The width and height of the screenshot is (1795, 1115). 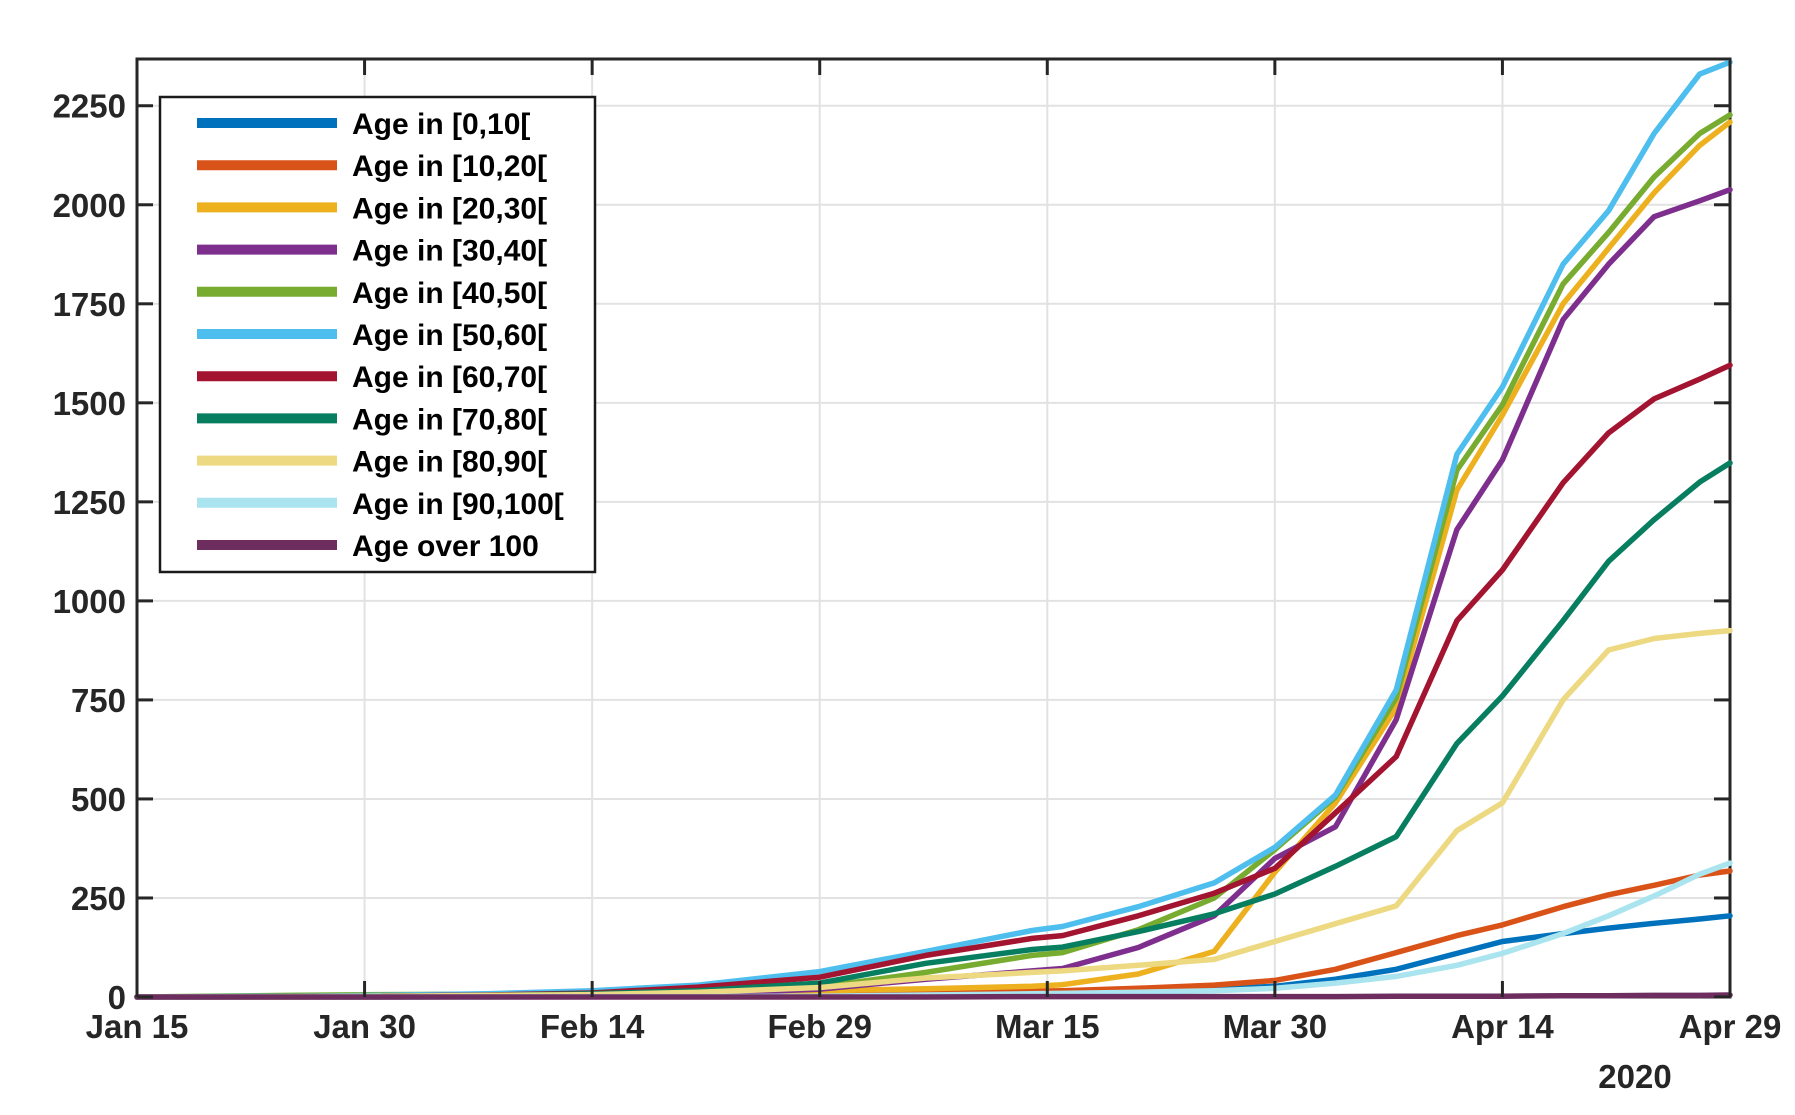 I want to click on x-tick-label-apr-14: Apr 14, so click(x=1502, y=1026).